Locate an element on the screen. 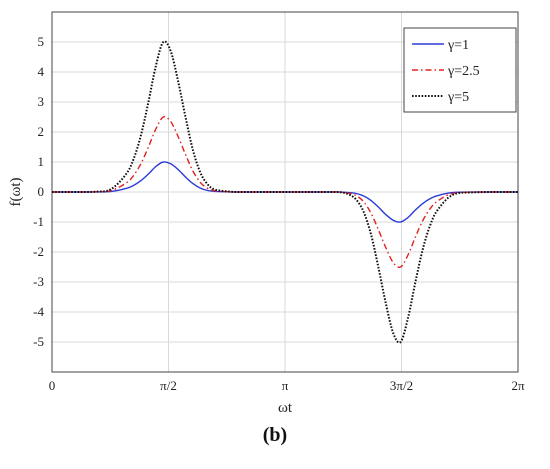  x-tick-label: π is located at coordinates (285, 385).